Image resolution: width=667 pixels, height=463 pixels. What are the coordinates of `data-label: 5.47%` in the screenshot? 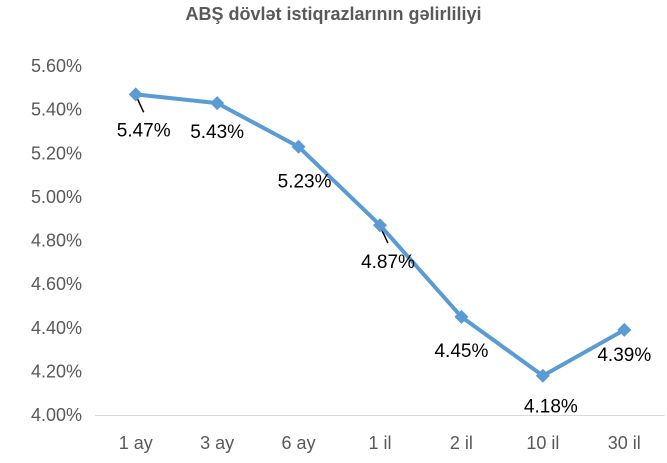 It's located at (144, 130).